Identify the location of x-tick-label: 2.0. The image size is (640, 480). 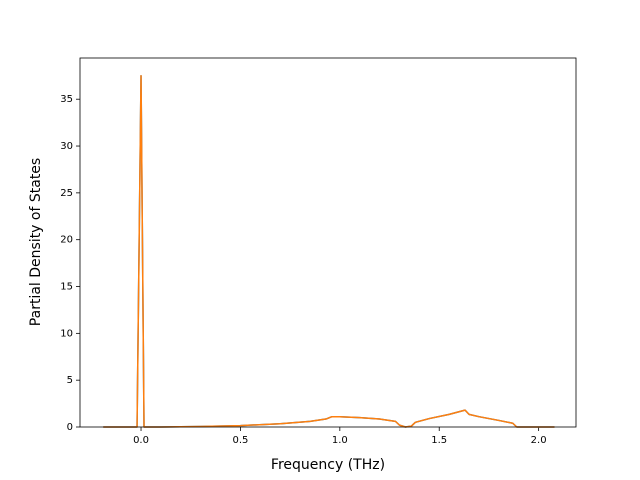
(539, 440).